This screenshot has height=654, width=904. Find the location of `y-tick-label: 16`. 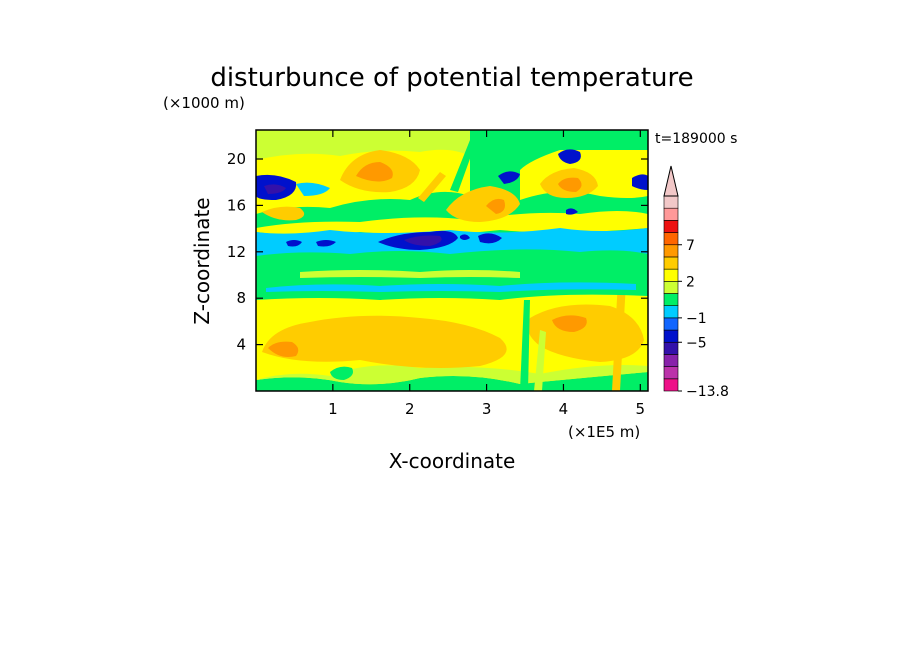

y-tick-label: 16 is located at coordinates (236, 205).